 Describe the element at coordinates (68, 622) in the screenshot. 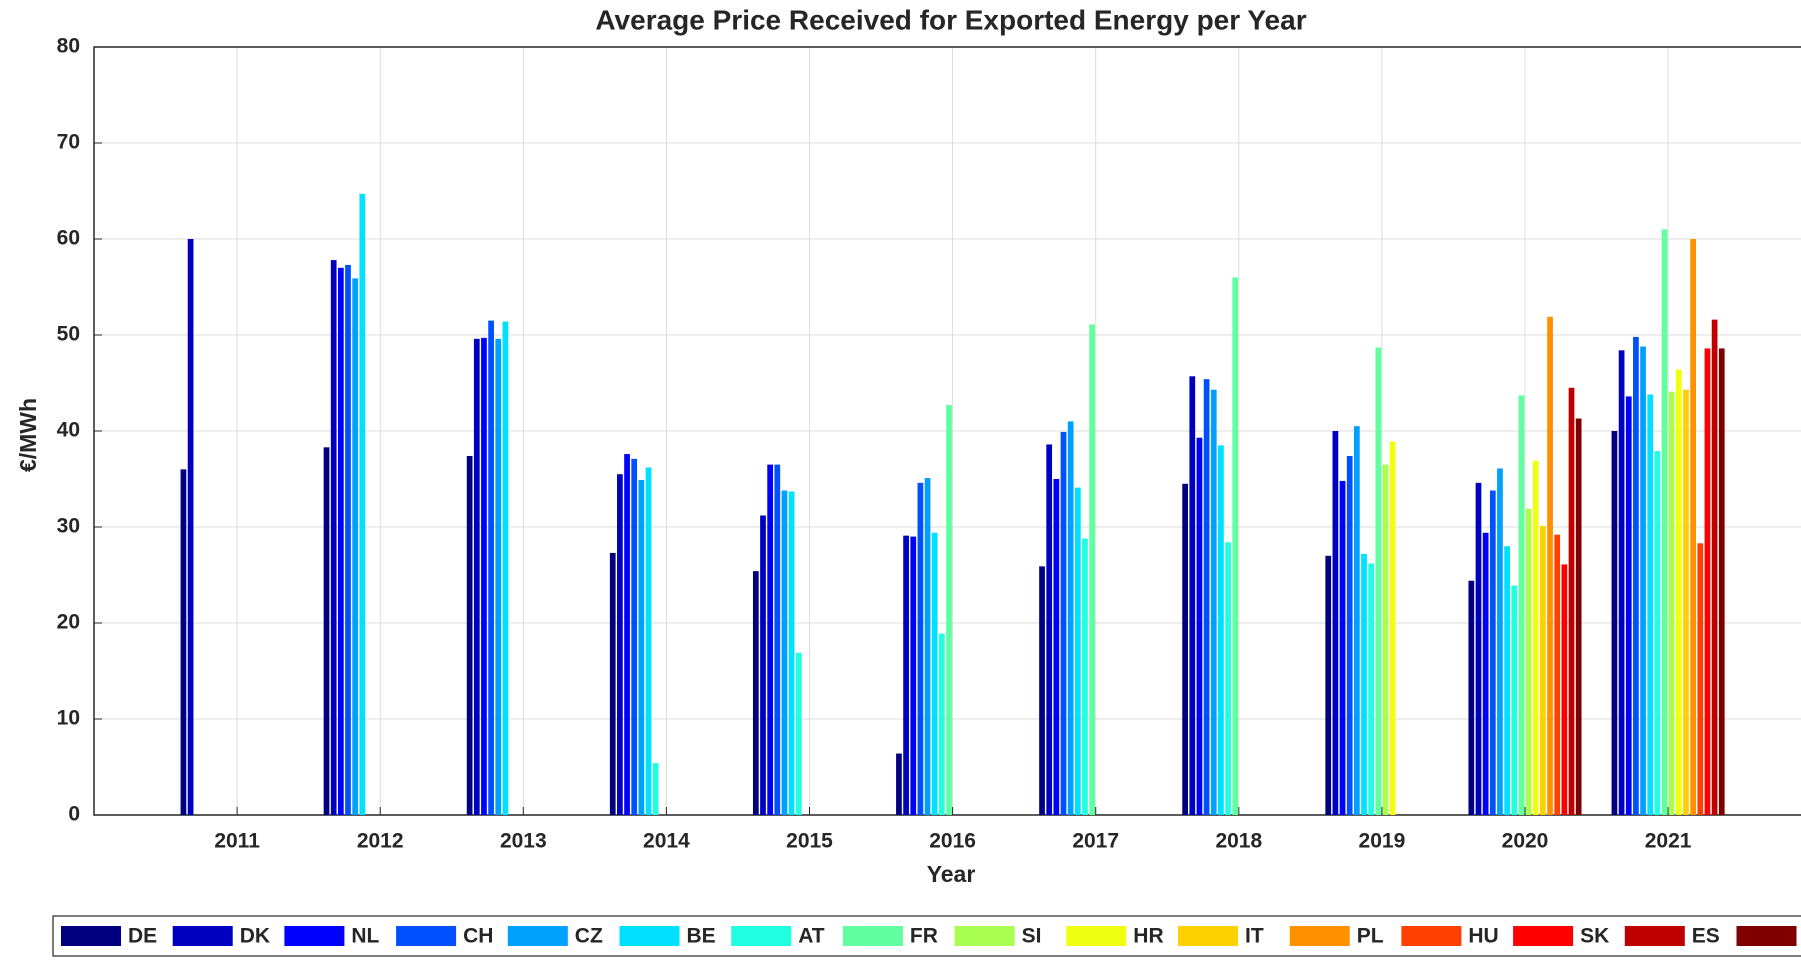

I see `y-tick-label: 20` at that location.